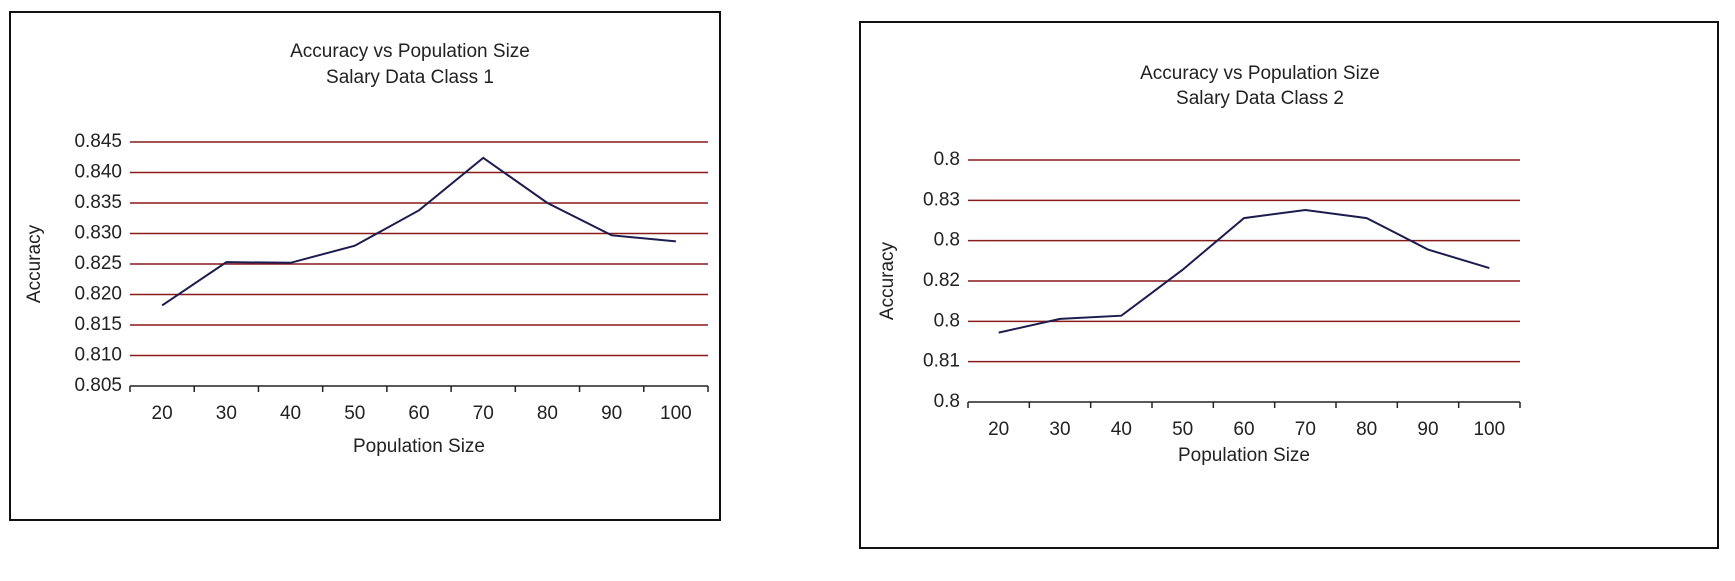 The height and width of the screenshot is (581, 1735). Describe the element at coordinates (98, 263) in the screenshot. I see `y-tick-label: 0.825` at that location.